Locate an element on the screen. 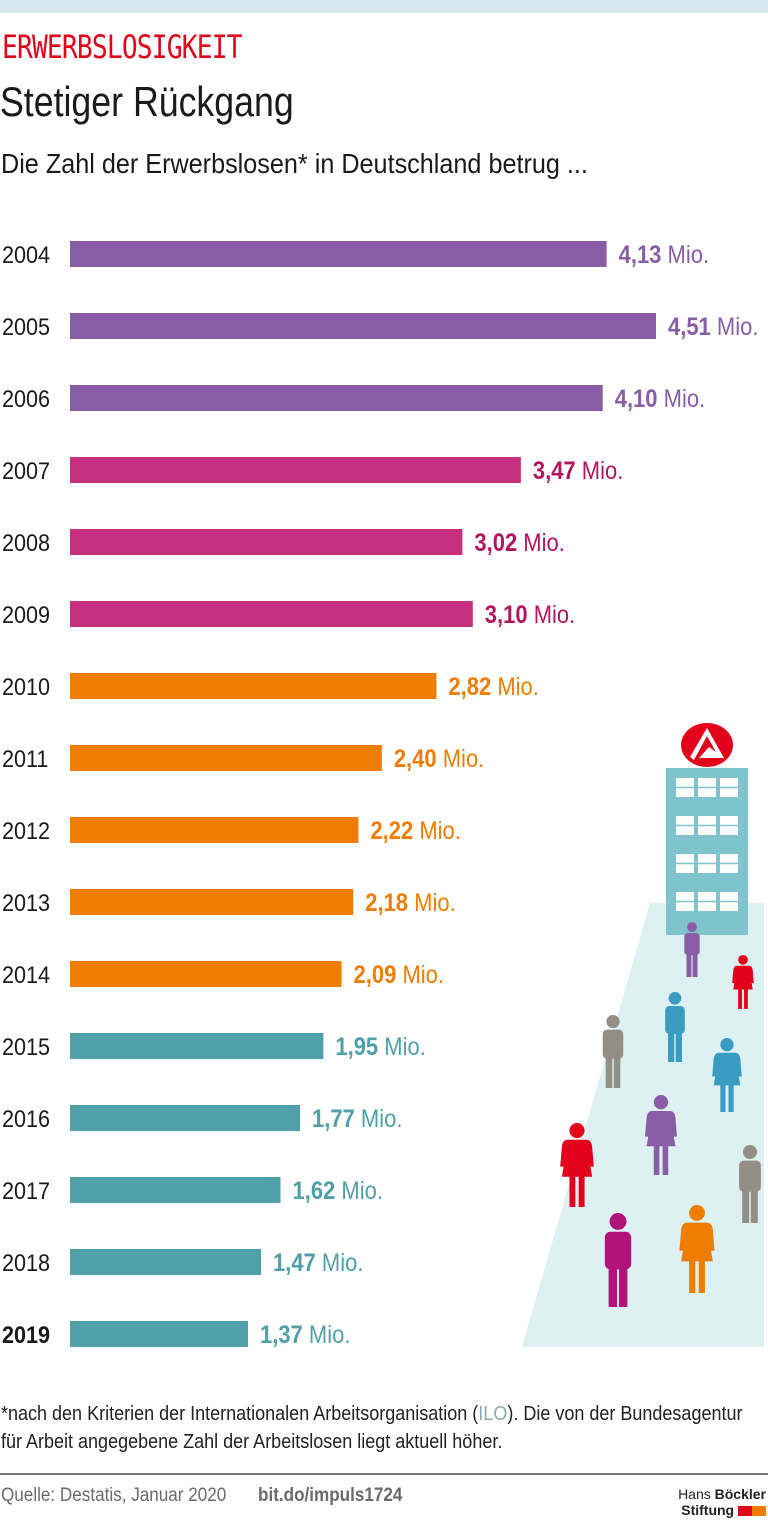  value-label: 1,47 Mio. is located at coordinates (318, 1263).